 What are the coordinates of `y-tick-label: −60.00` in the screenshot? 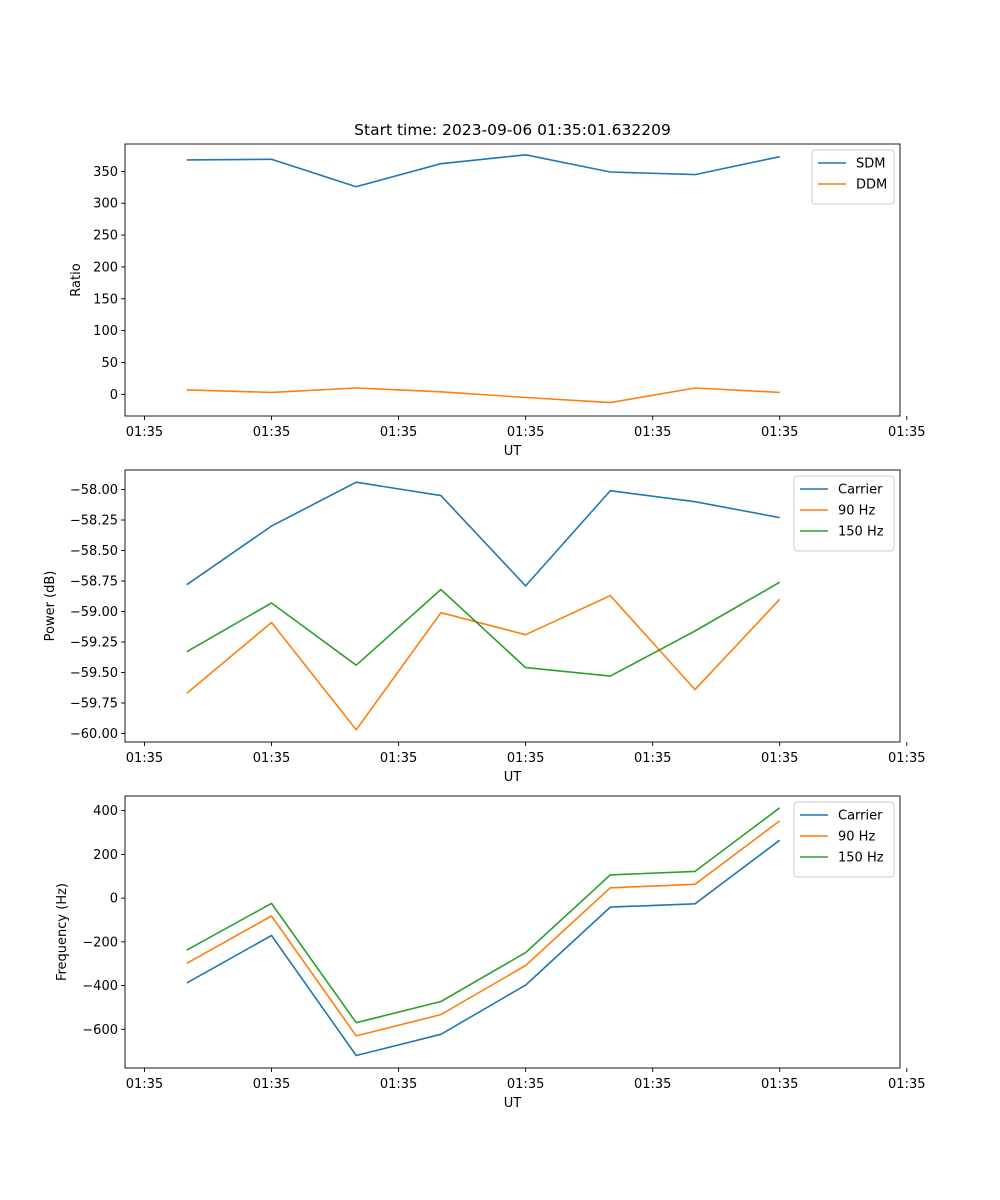 It's located at (94, 734).